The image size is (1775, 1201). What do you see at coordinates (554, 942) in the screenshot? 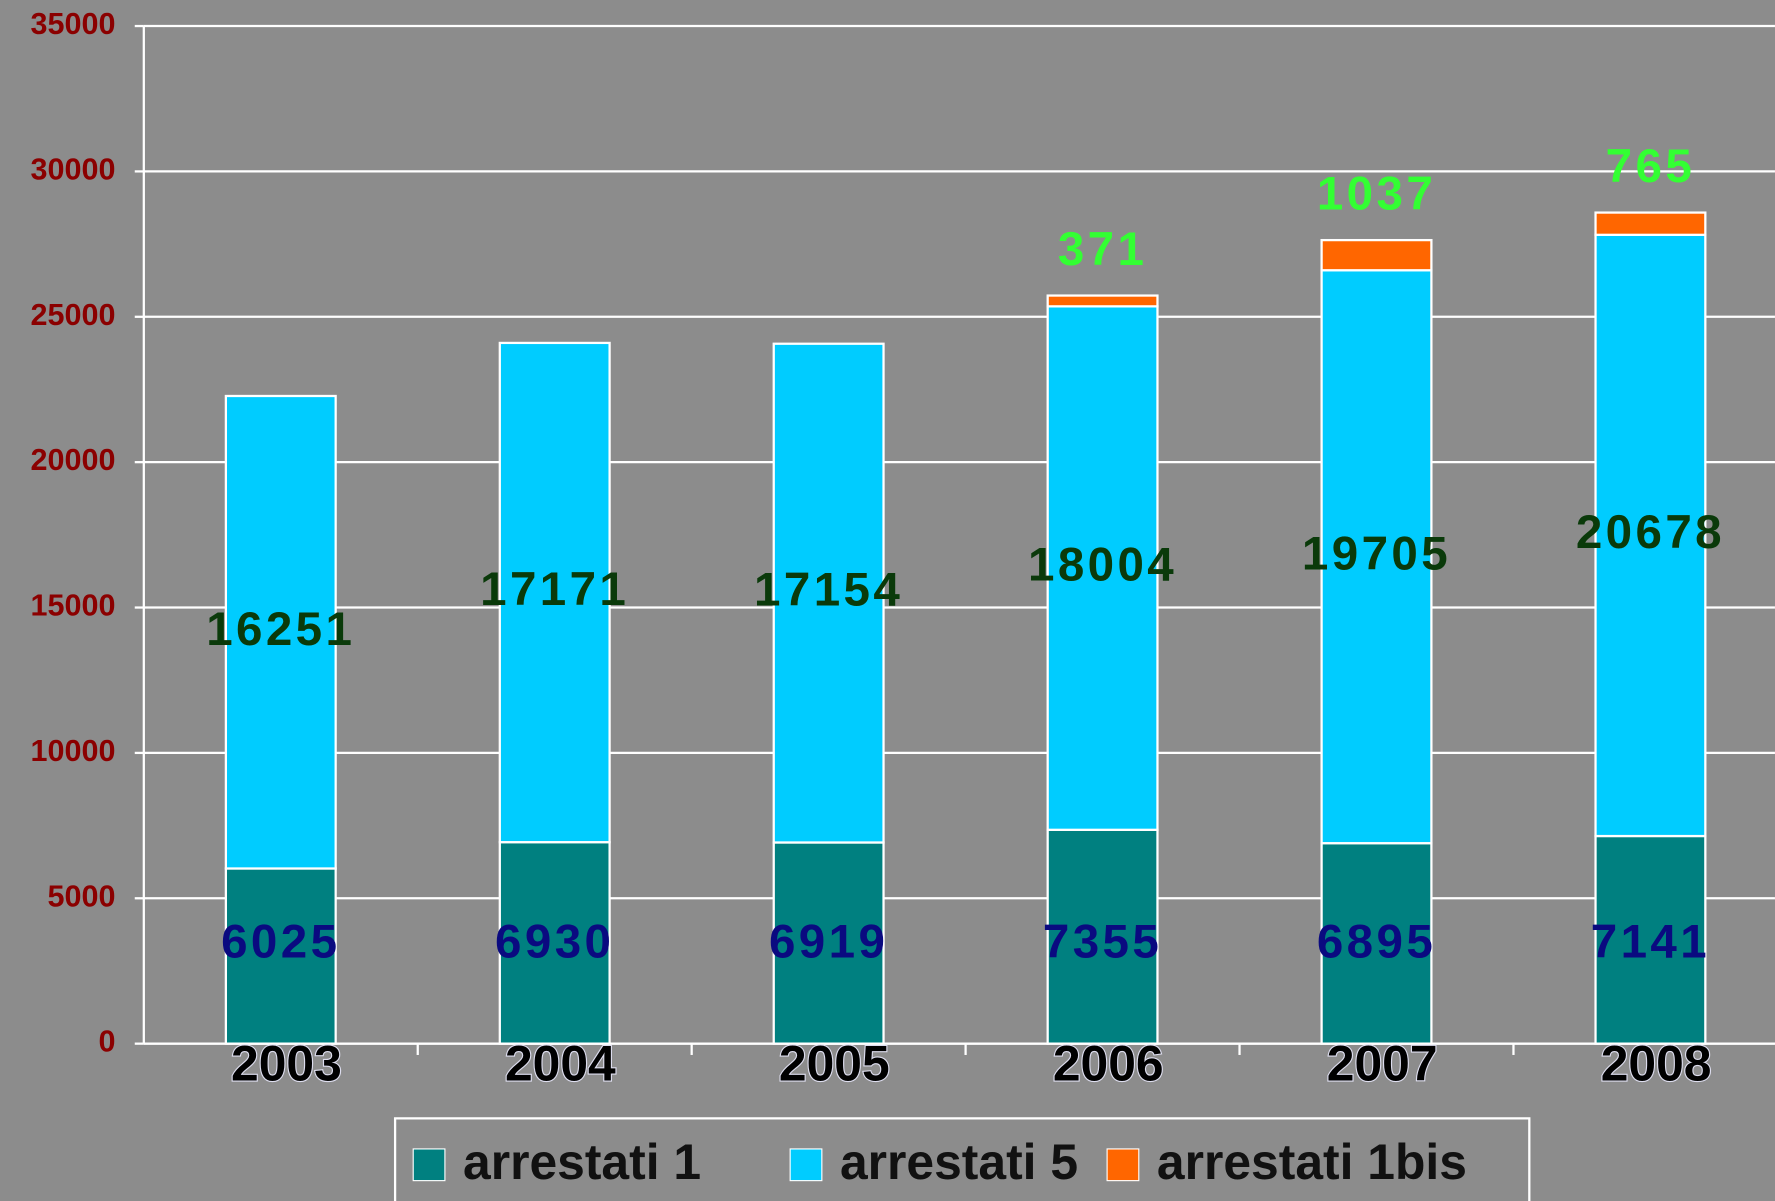
I see `data-label: 6930` at bounding box center [554, 942].